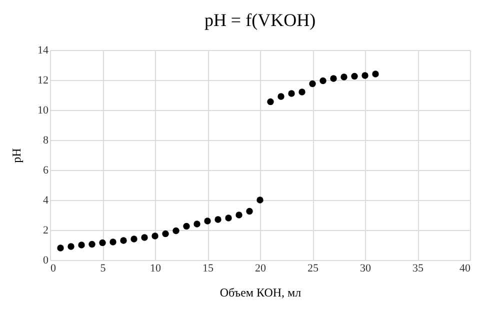 Image resolution: width=497 pixels, height=330 pixels. Describe the element at coordinates (46, 200) in the screenshot. I see `y-tick-label: 4` at that location.